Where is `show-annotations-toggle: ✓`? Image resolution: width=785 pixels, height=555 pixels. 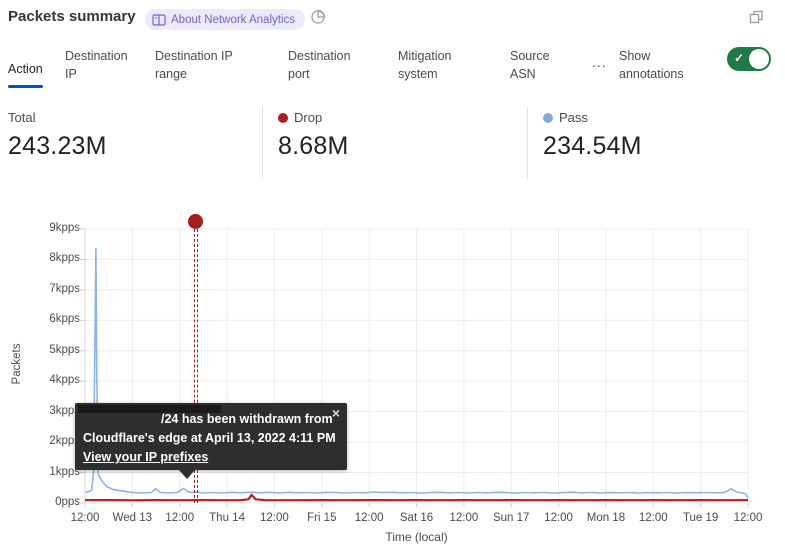 show-annotations-toggle: ✓ is located at coordinates (749, 59).